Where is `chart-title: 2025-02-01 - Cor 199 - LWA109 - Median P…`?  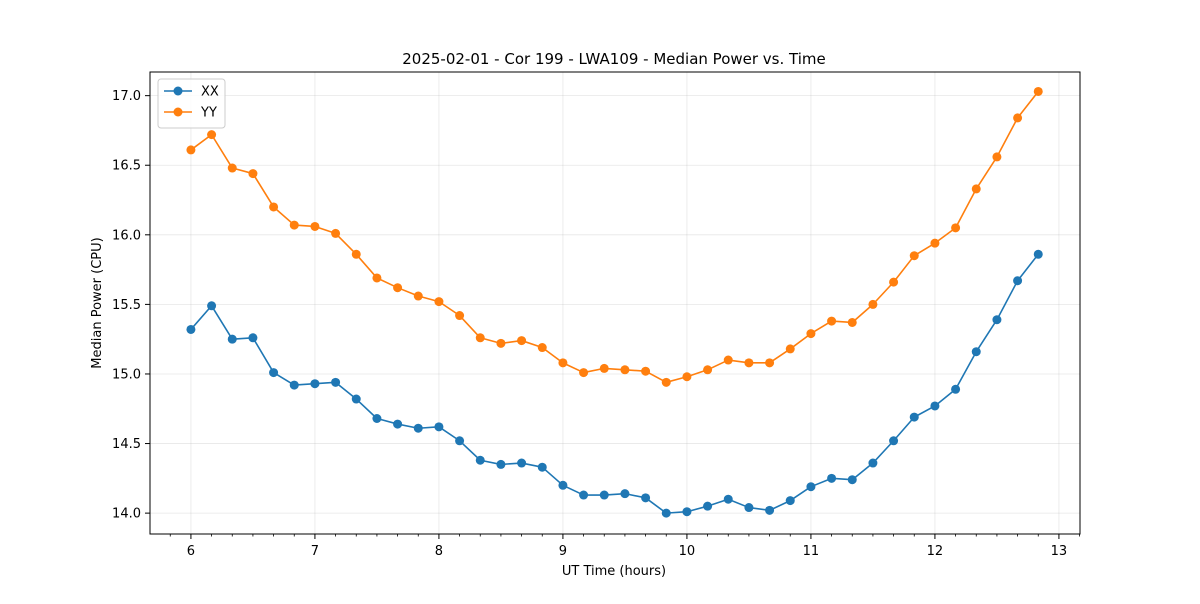
chart-title: 2025-02-01 - Cor 199 - LWA109 - Median P… is located at coordinates (614, 59).